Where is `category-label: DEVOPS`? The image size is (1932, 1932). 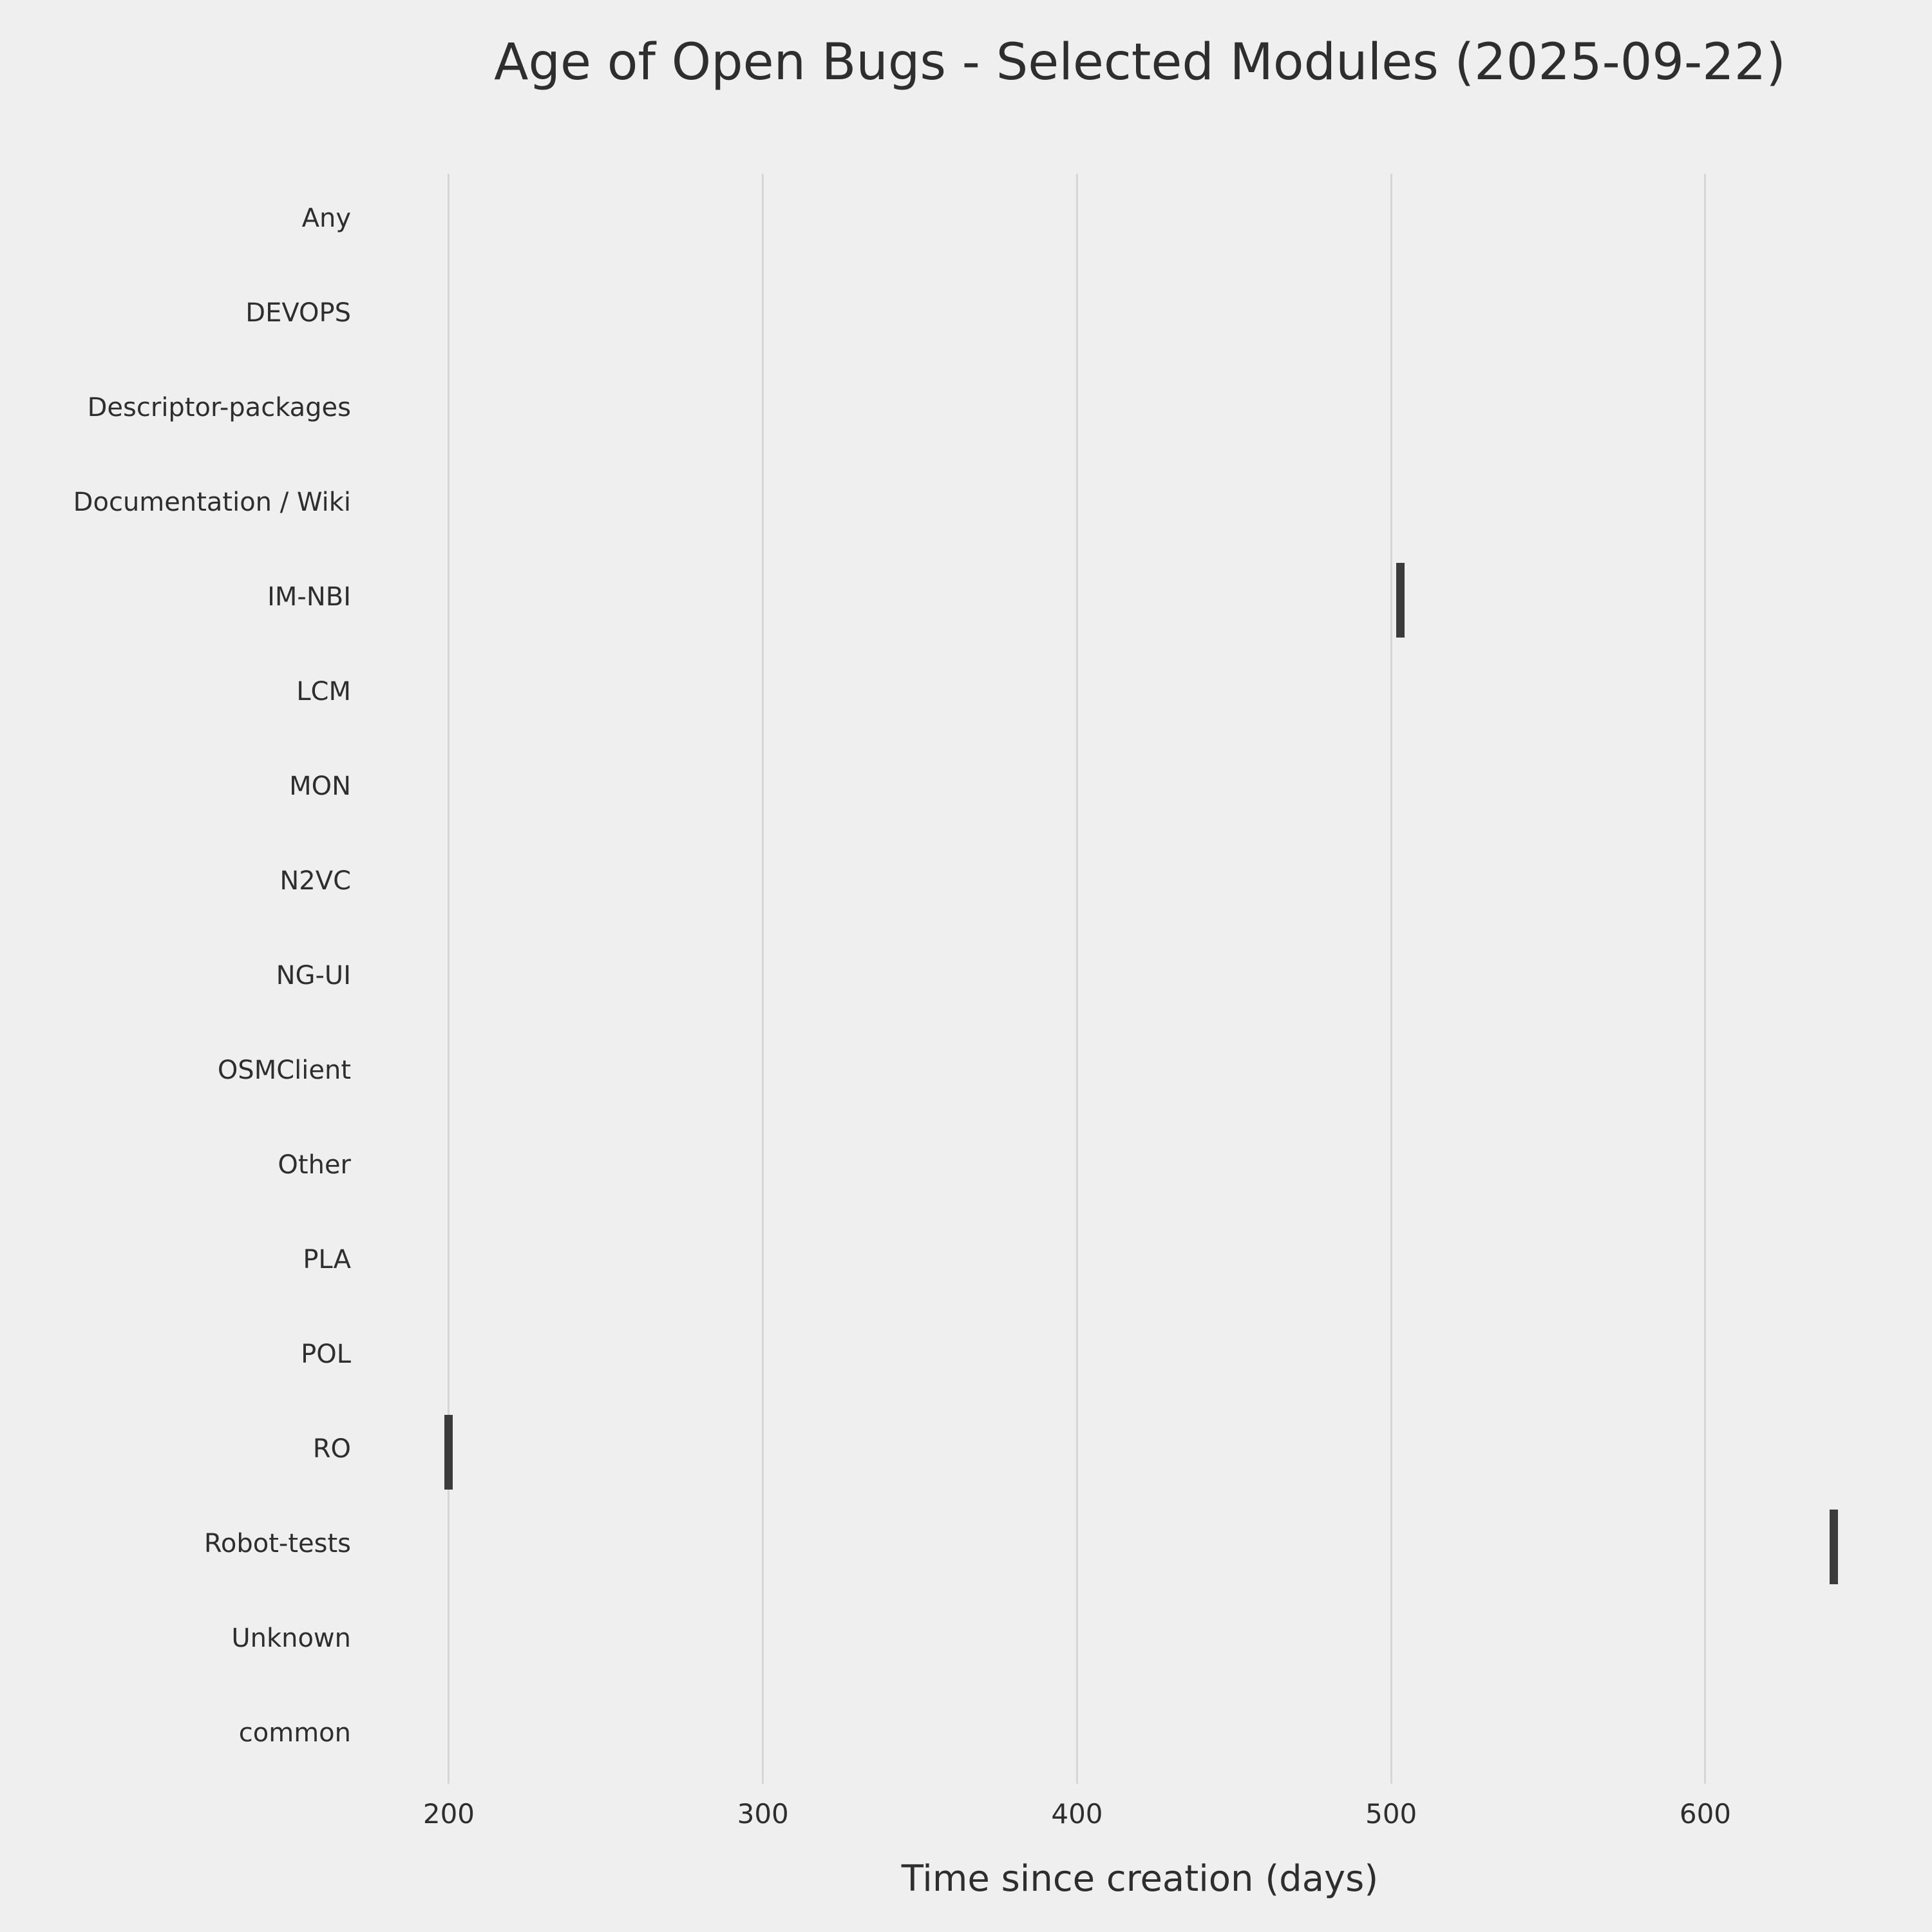 category-label: DEVOPS is located at coordinates (298, 313).